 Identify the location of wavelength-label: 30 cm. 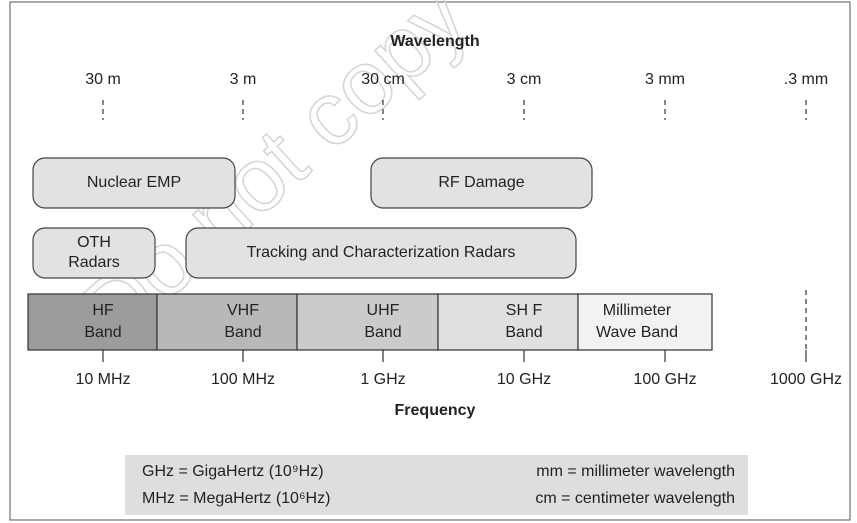
(383, 79).